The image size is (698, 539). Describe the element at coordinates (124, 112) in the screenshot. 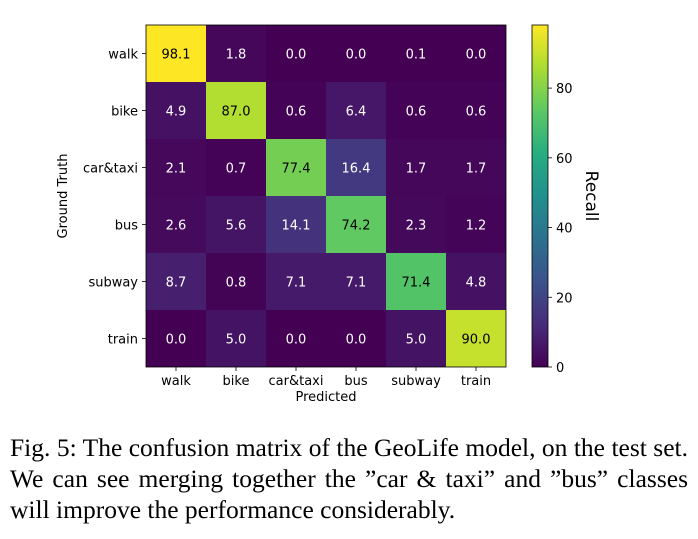

I see `y-tick-label: bike` at that location.